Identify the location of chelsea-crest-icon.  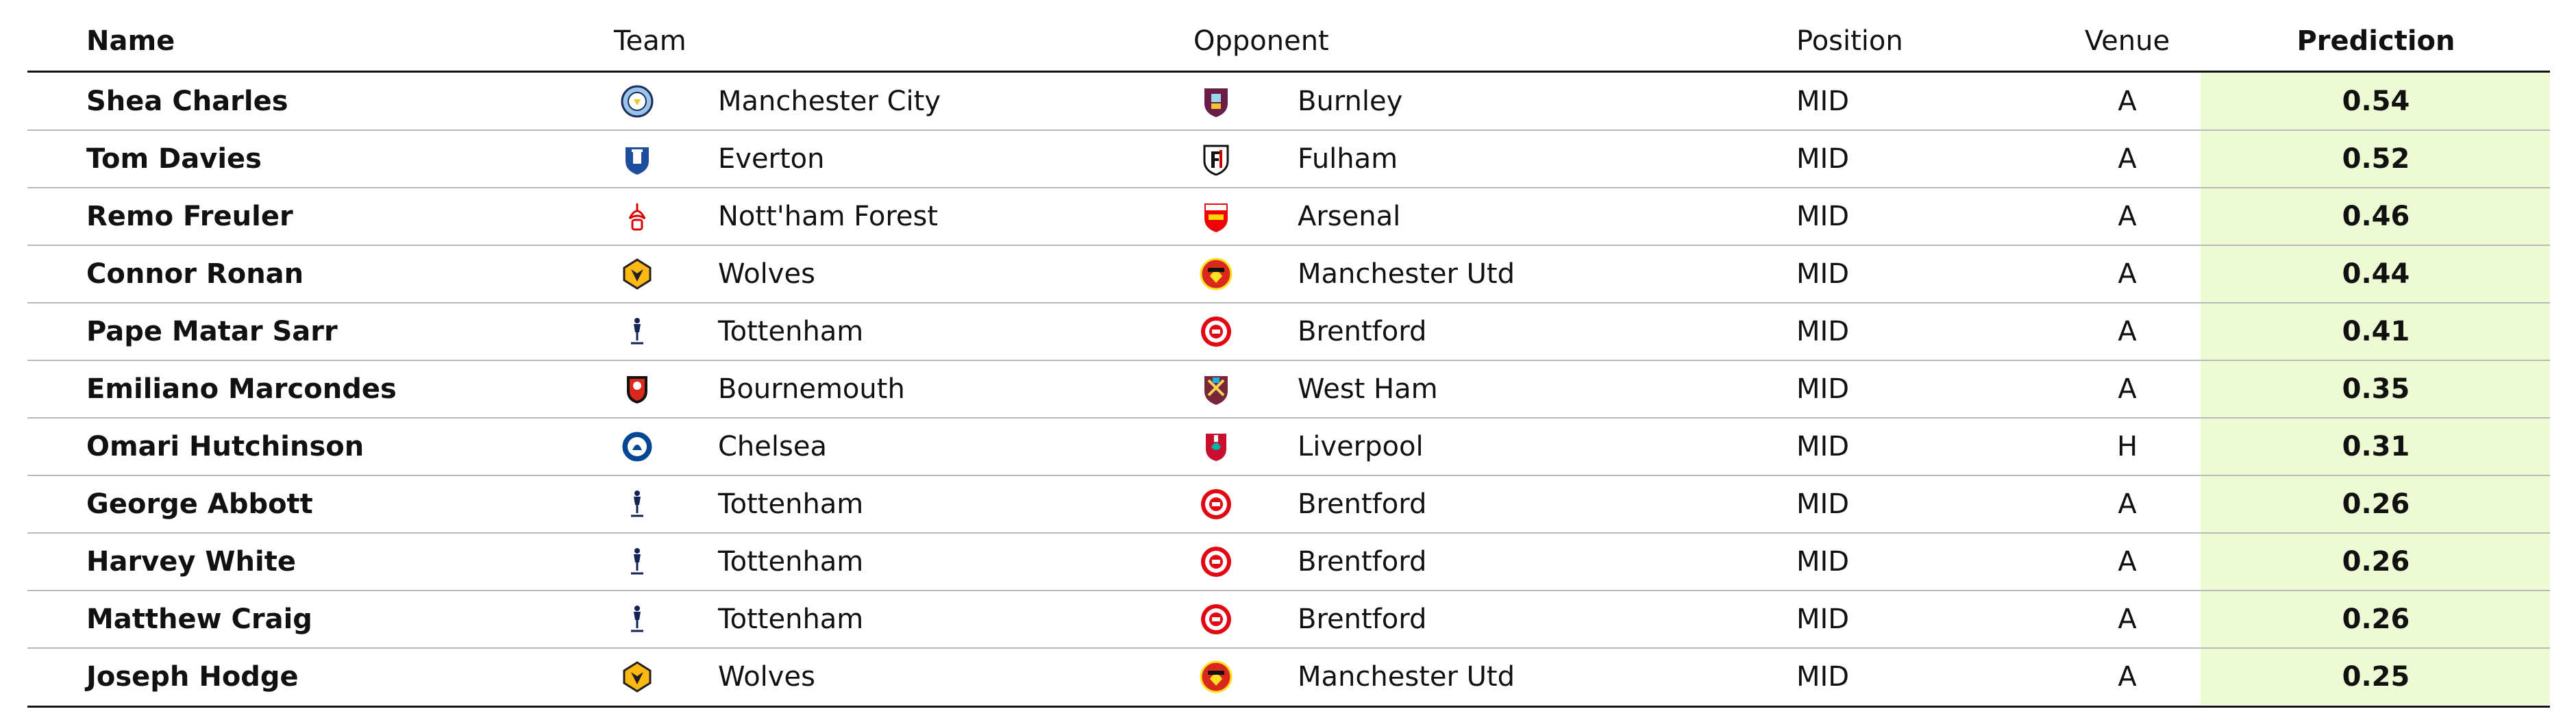
(637, 446).